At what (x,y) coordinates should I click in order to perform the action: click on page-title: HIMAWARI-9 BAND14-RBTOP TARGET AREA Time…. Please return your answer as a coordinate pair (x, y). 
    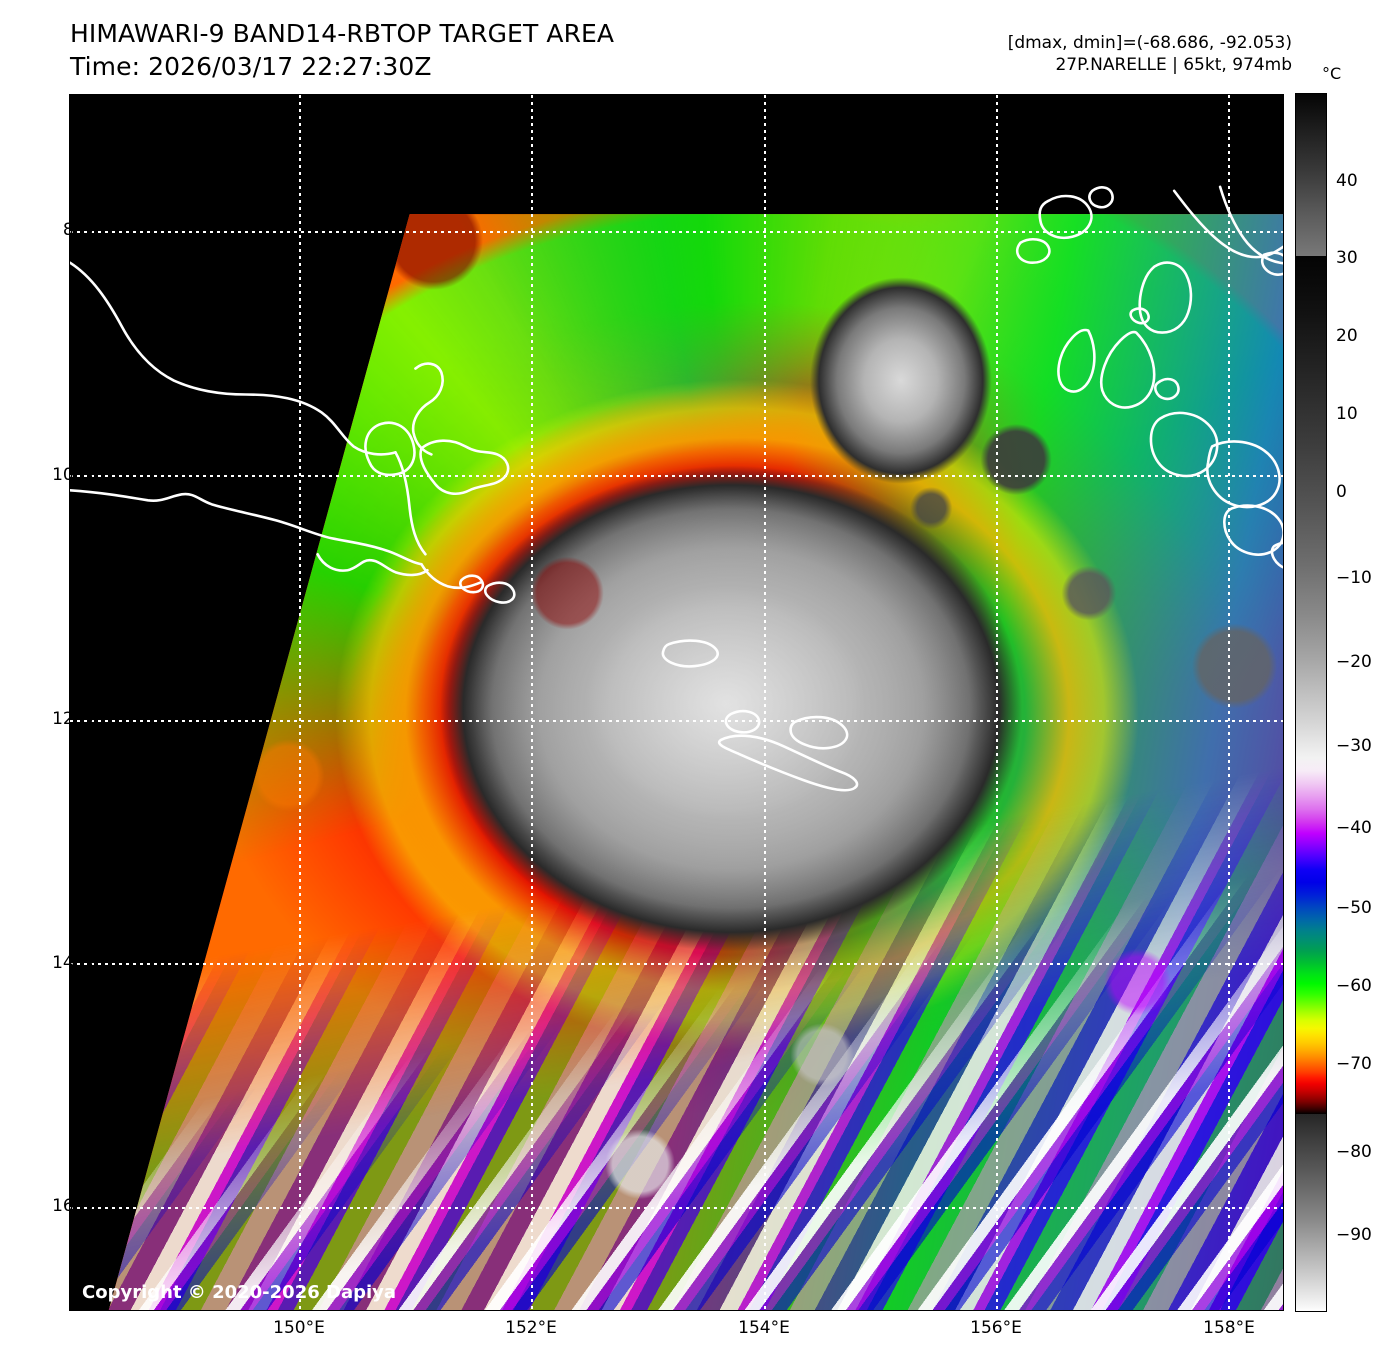
    Looking at the image, I should click on (342, 50).